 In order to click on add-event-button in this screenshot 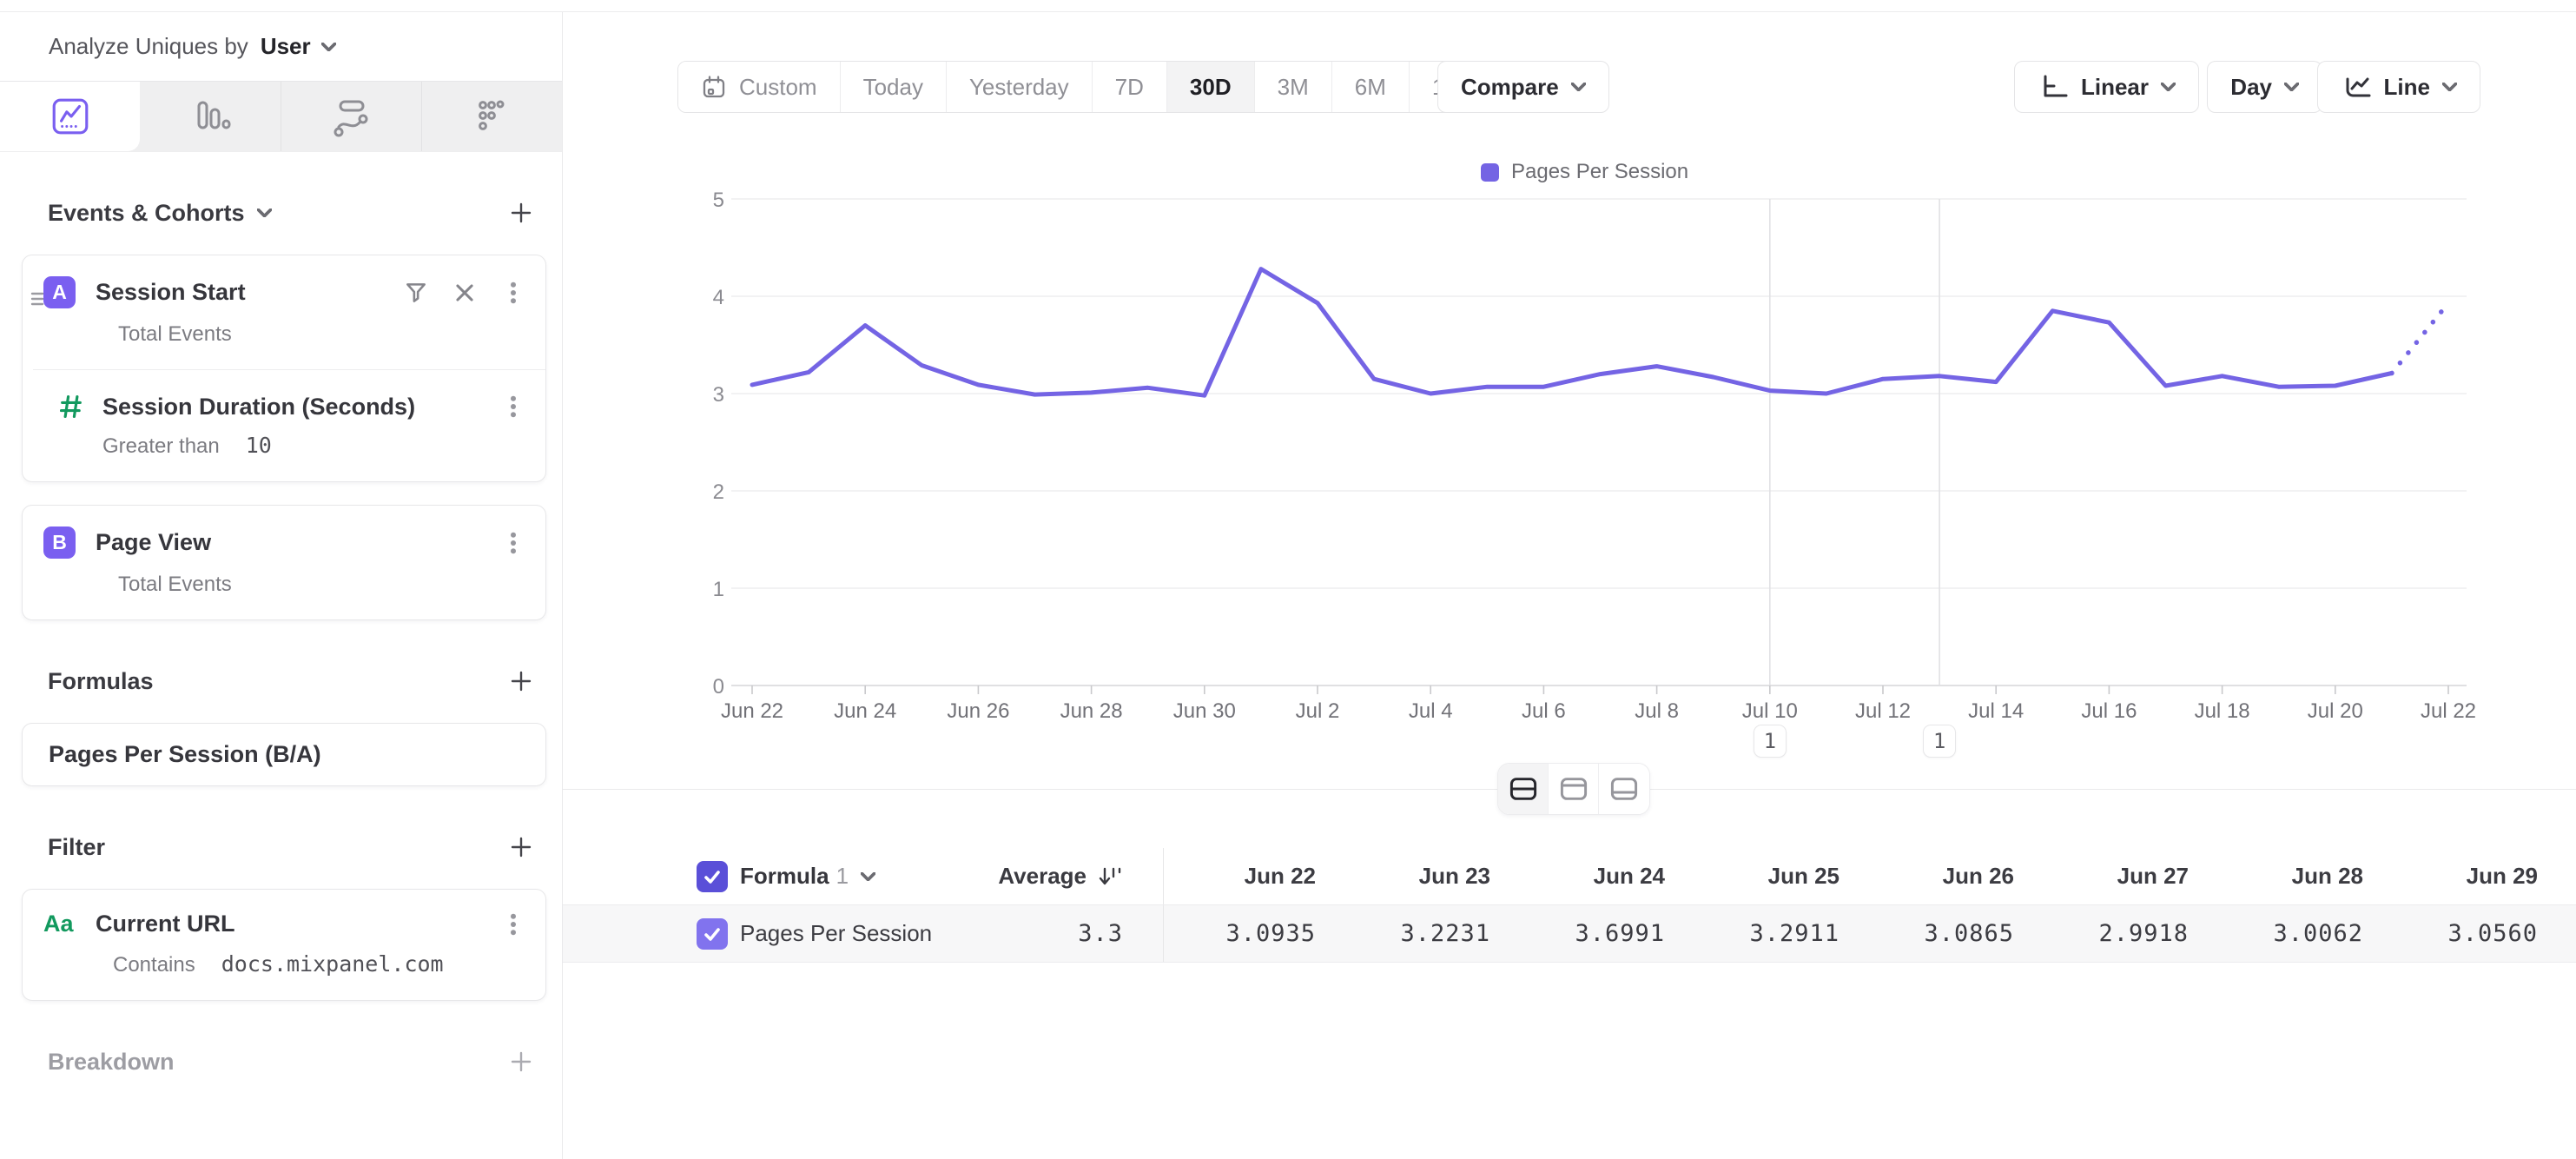, I will do `click(521, 212)`.